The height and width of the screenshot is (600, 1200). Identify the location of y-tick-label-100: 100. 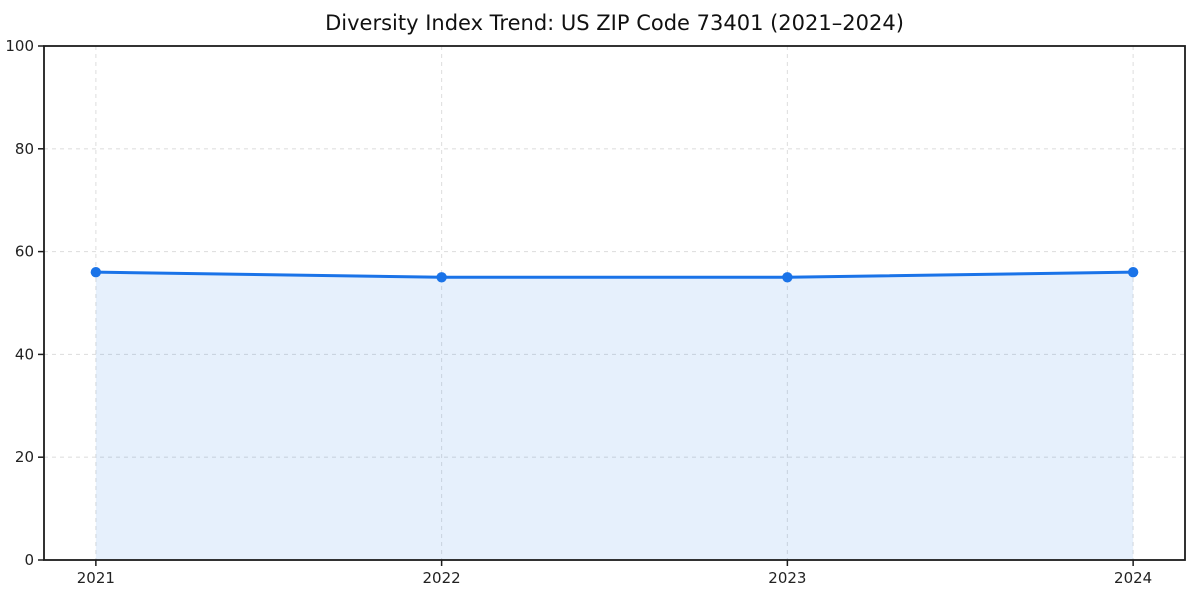
(19, 46).